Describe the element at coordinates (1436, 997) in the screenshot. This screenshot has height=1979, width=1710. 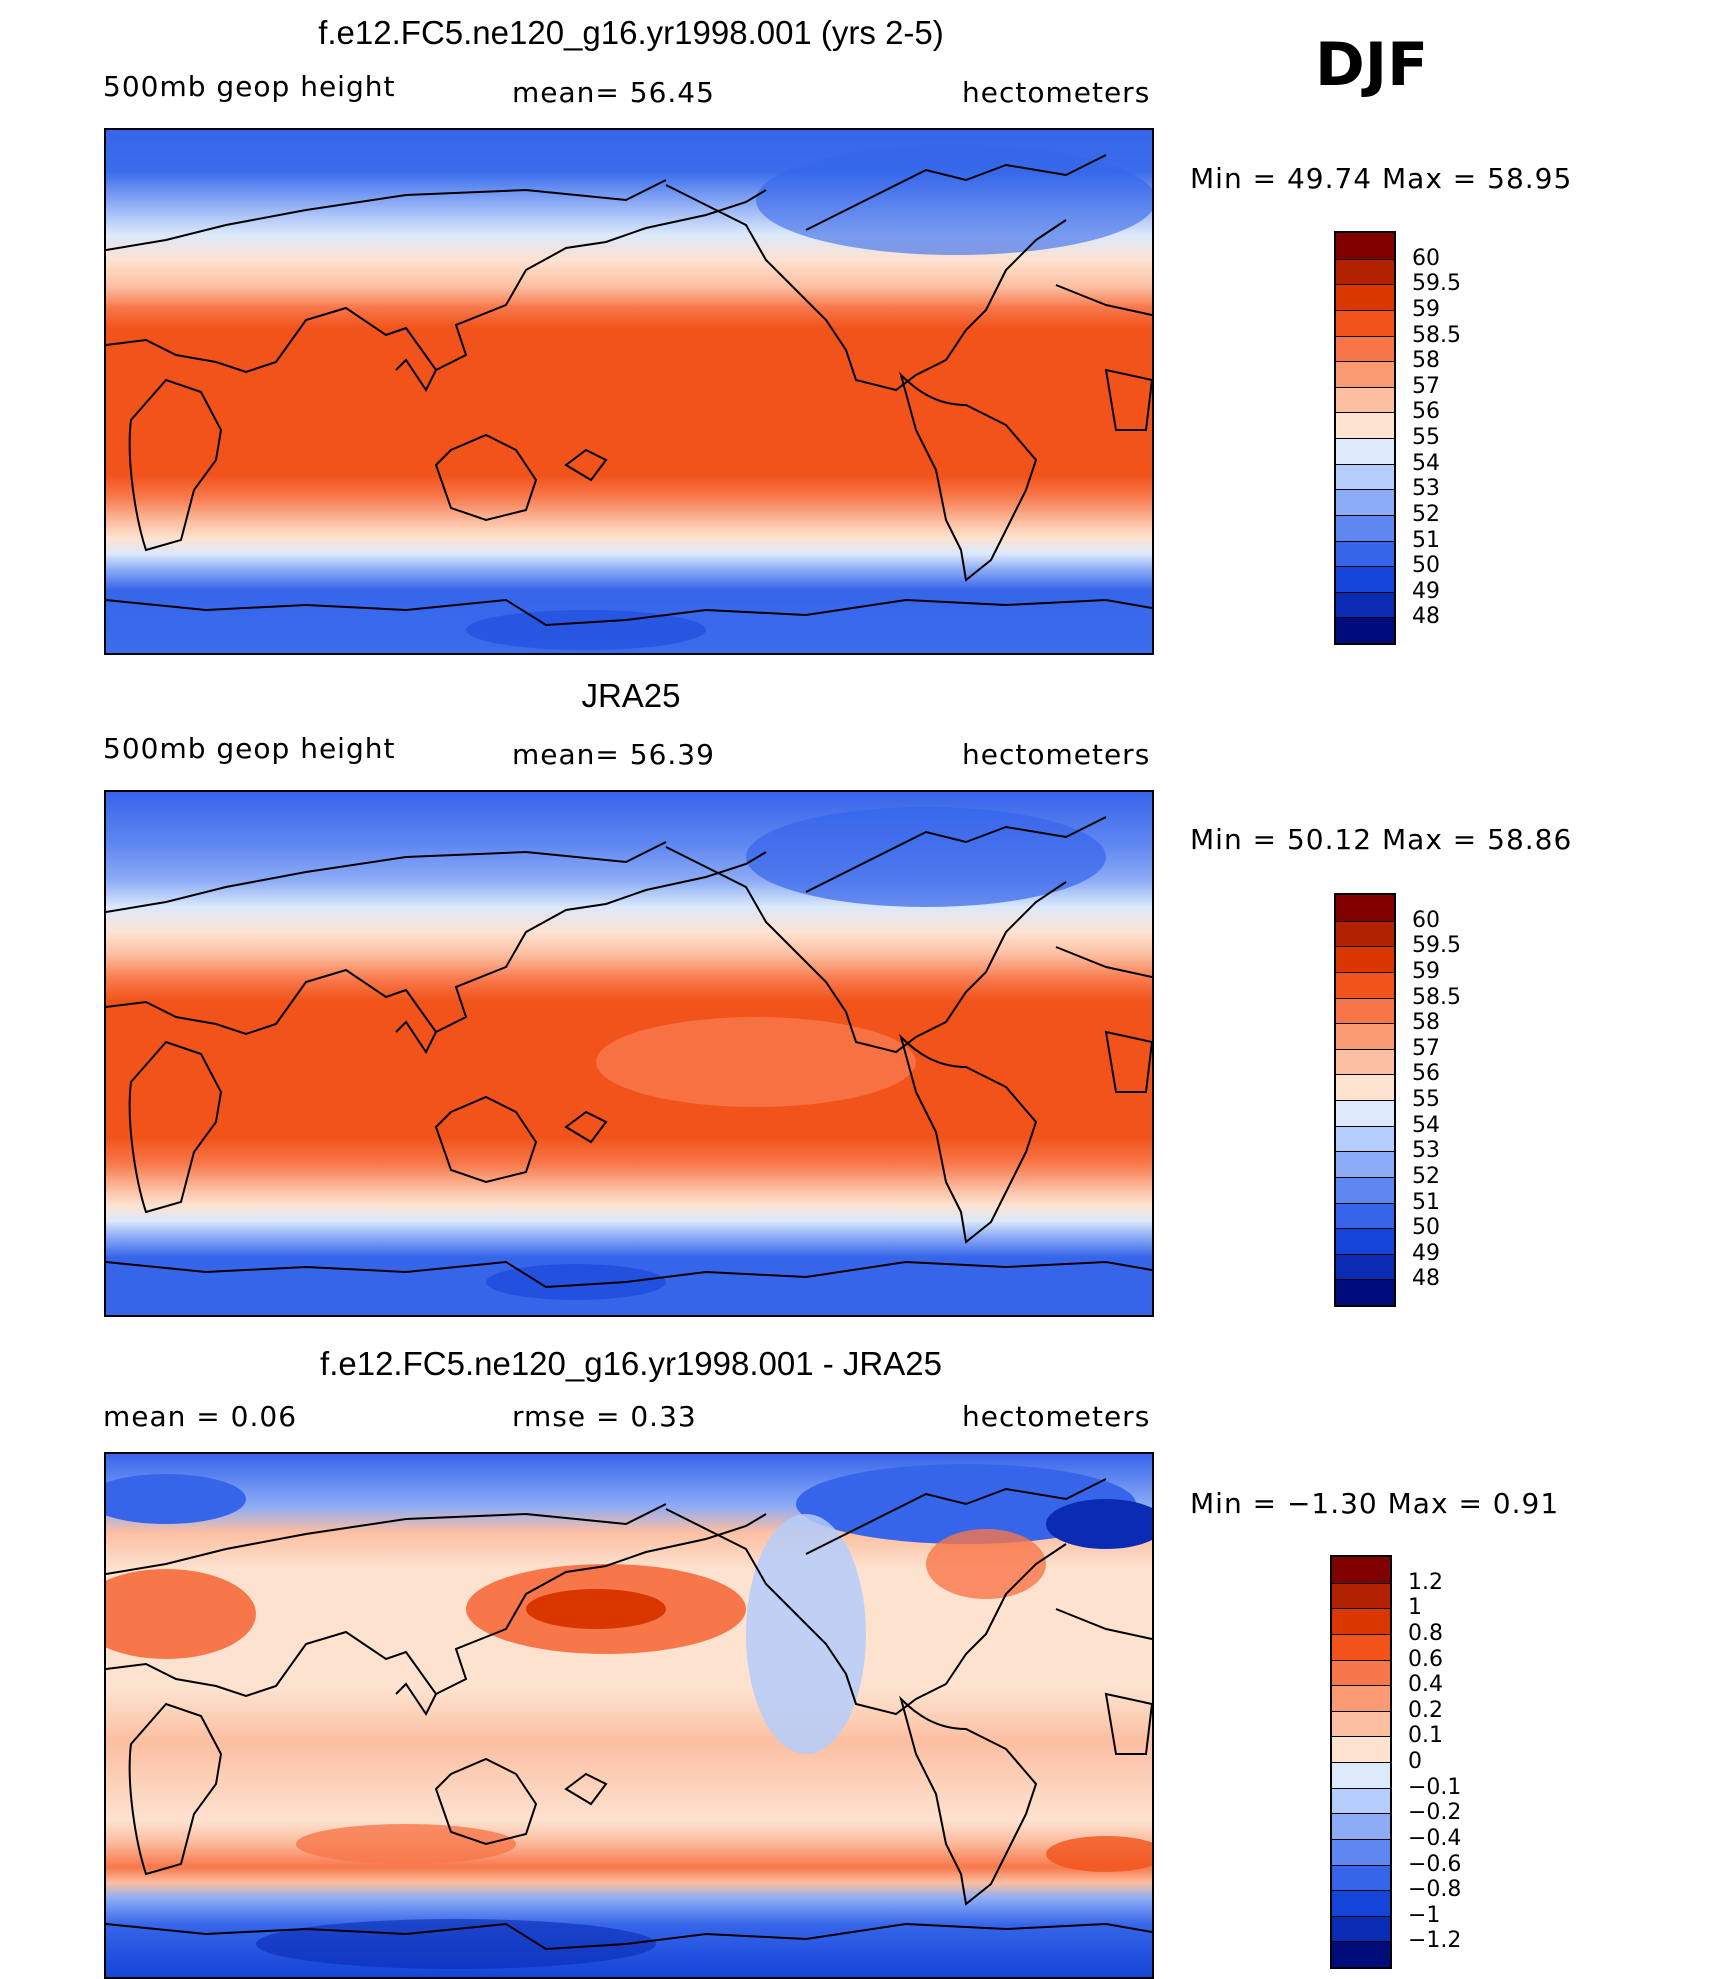
I see `panel2-colorbar-label: 58.5` at that location.